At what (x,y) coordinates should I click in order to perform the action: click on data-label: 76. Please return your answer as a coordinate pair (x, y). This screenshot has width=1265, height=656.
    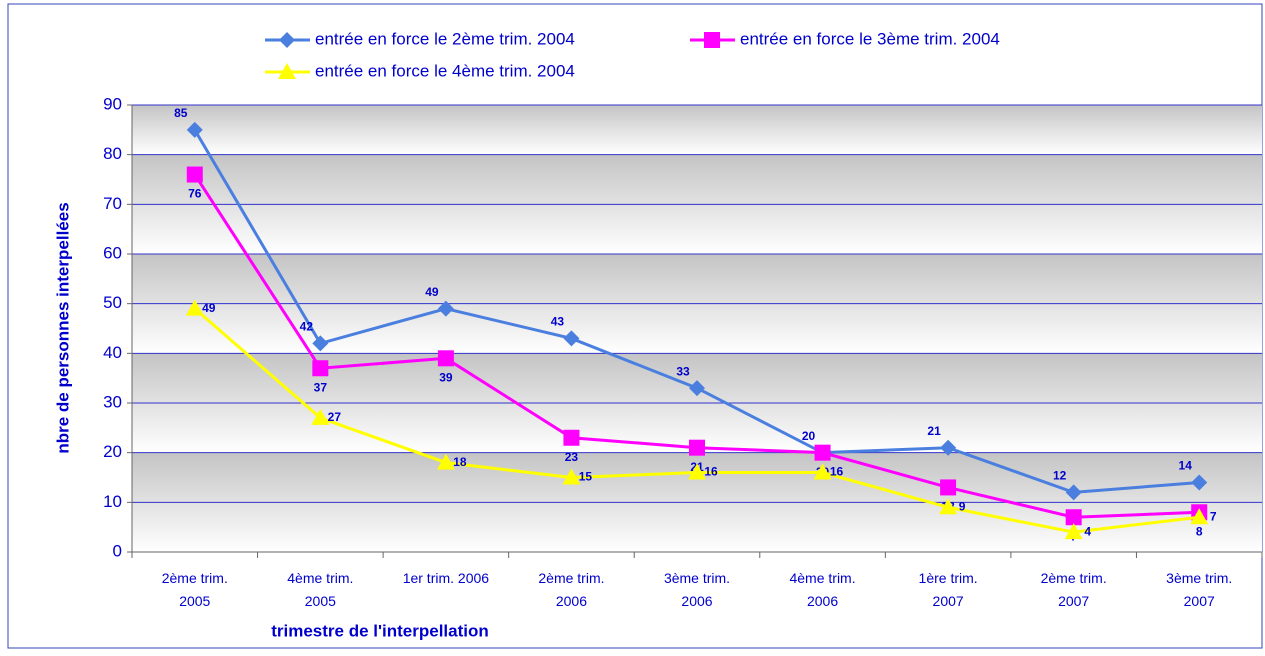
    Looking at the image, I should click on (195, 194).